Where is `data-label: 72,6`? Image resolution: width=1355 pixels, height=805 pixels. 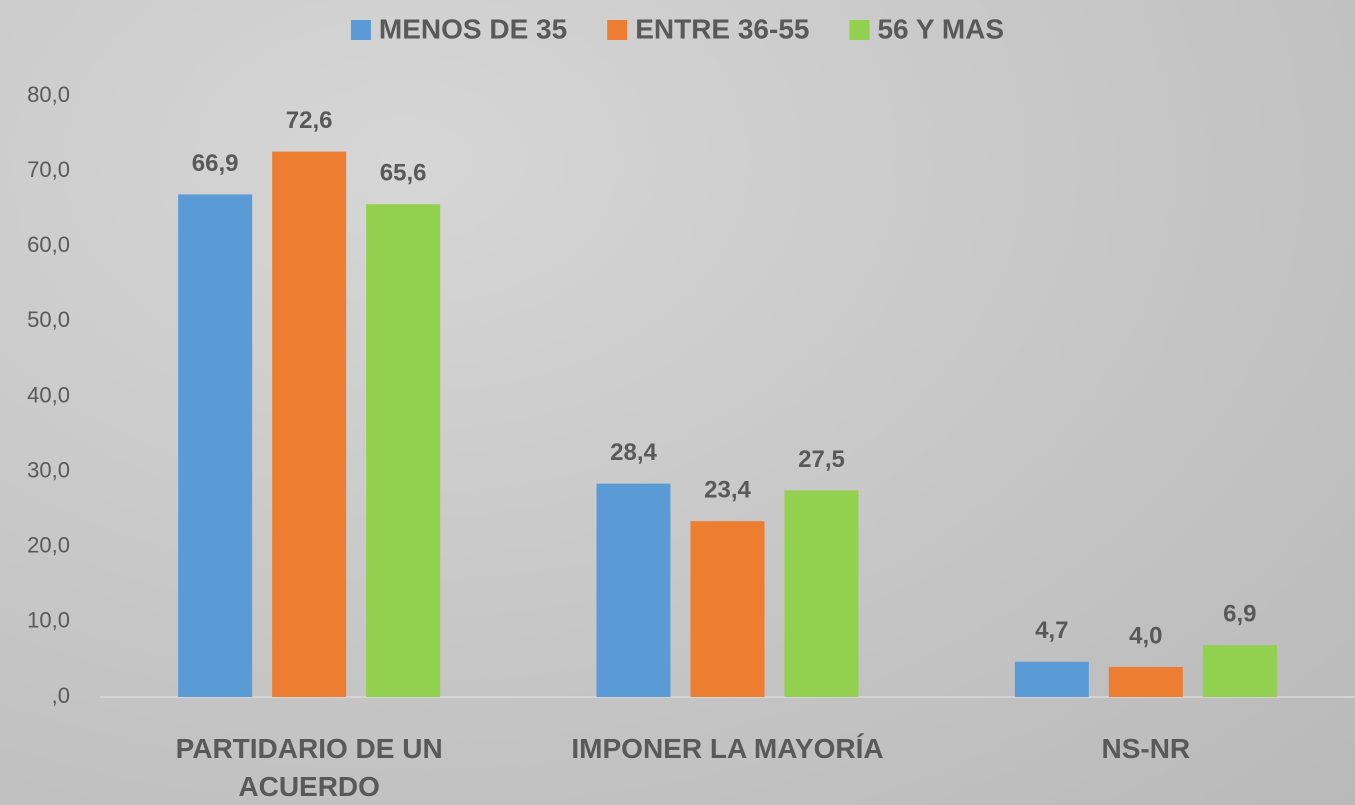 data-label: 72,6 is located at coordinates (309, 120).